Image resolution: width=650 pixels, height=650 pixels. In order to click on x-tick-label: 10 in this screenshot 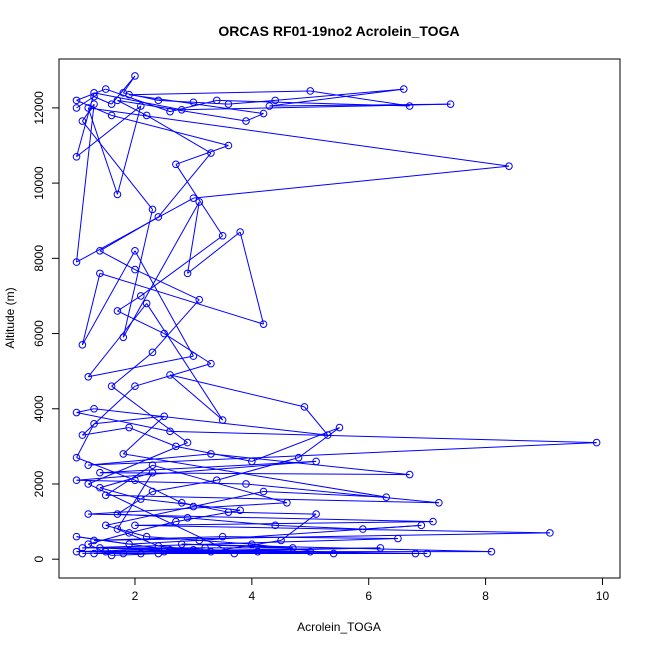, I will do `click(603, 596)`.